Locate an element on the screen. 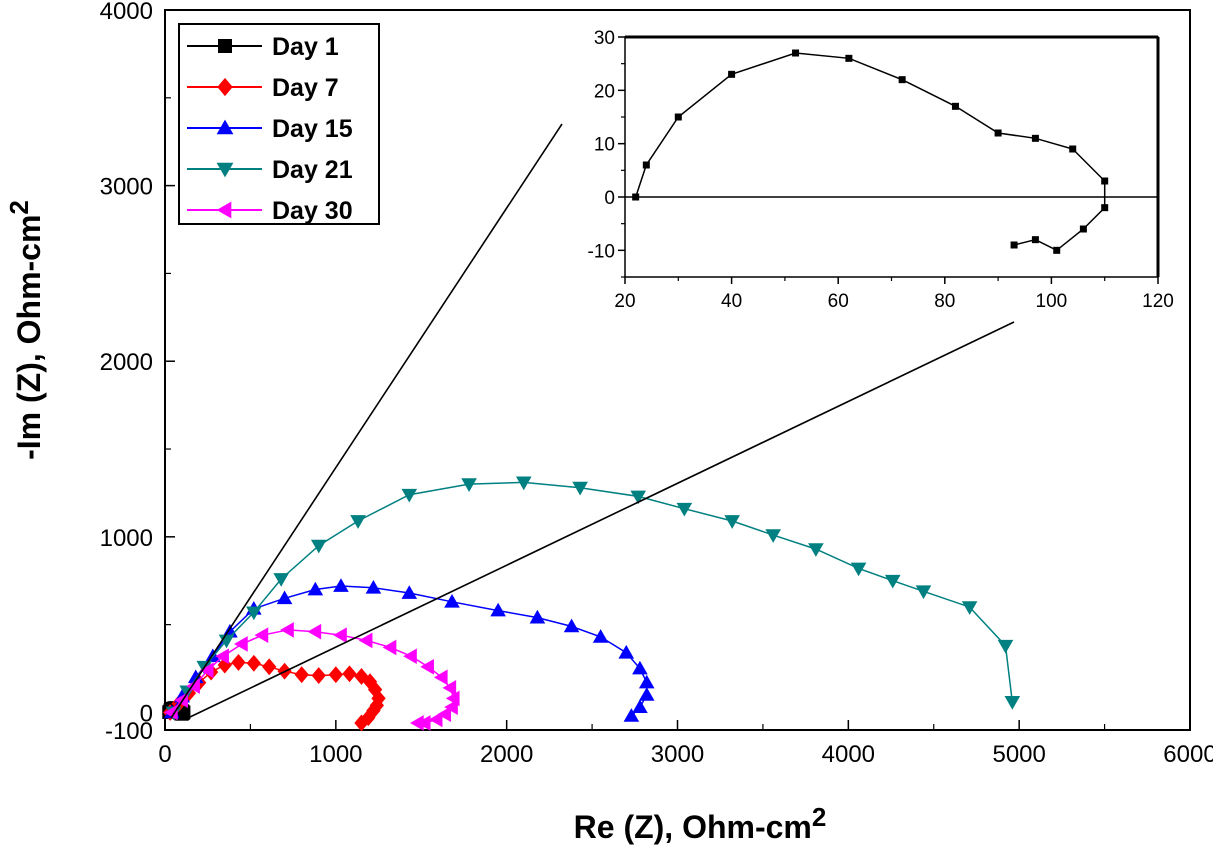 The width and height of the screenshot is (1213, 851). inset-x-tick-label: 80 is located at coordinates (944, 301).